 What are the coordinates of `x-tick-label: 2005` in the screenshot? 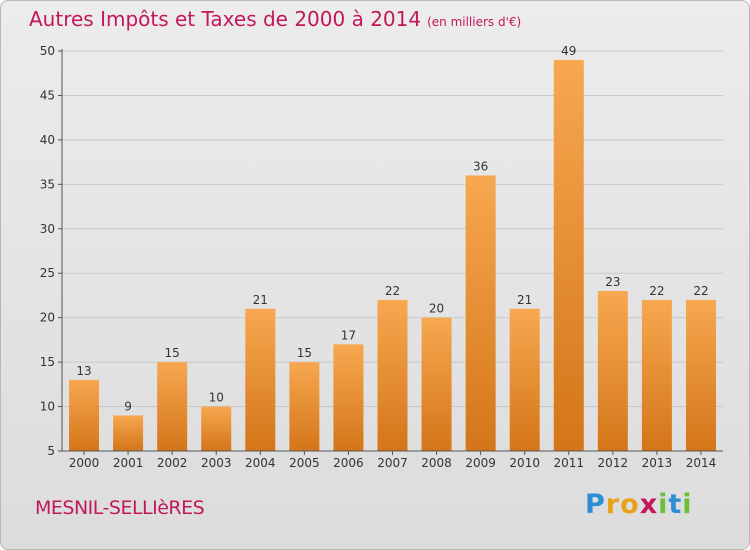 It's located at (304, 463).